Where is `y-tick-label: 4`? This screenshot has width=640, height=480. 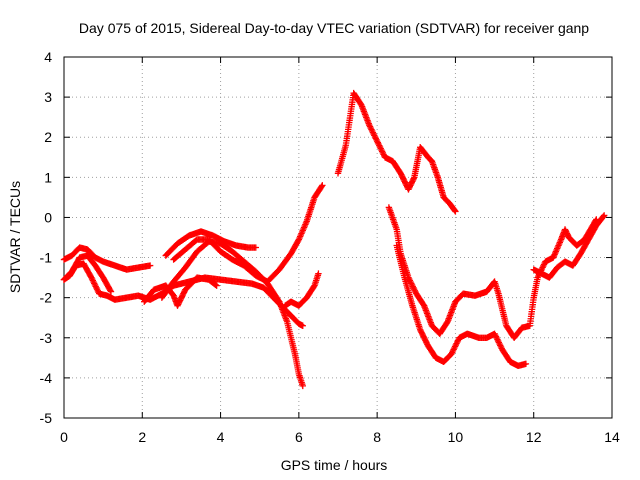 y-tick-label: 4 is located at coordinates (48, 57).